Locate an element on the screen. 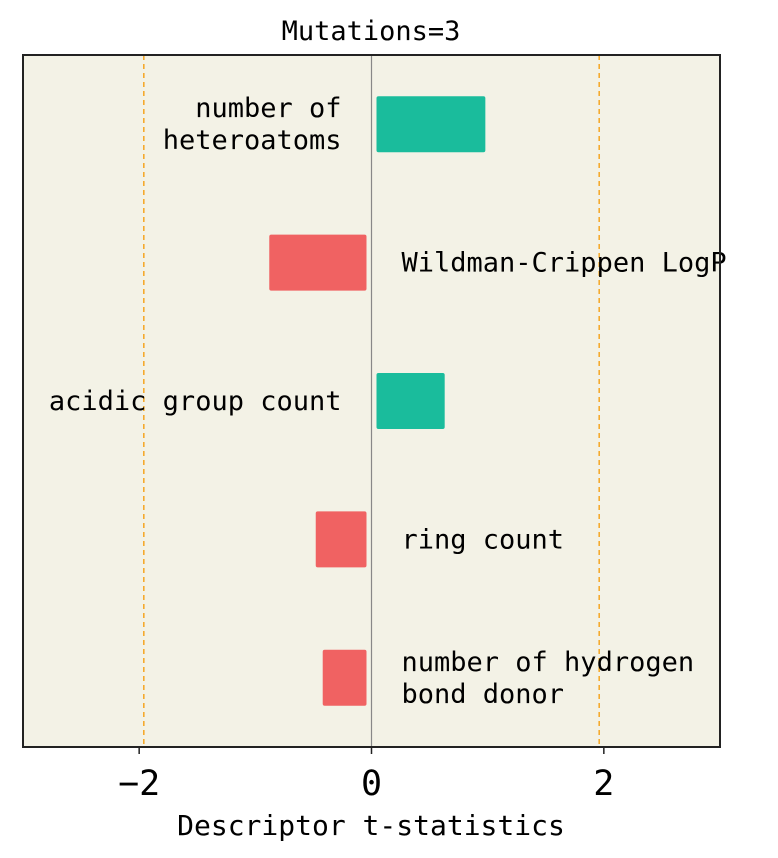  bar-label-0: number of heteroatoms is located at coordinates (252, 124).